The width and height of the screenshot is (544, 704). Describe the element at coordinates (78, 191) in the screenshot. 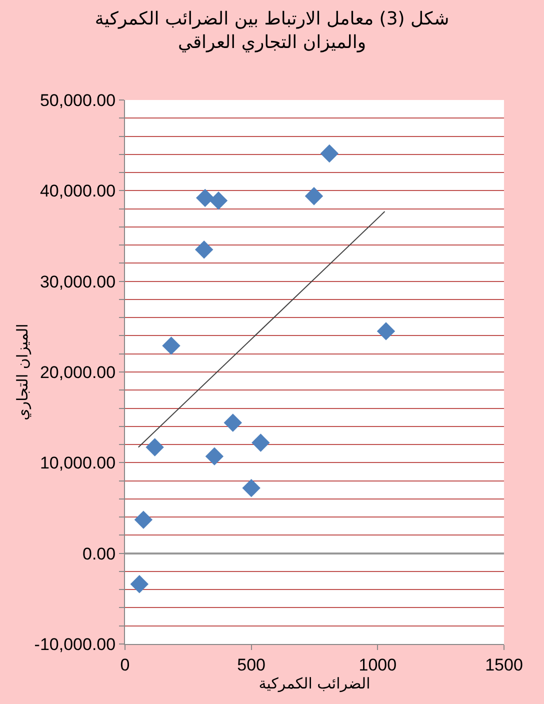

I see `y-tick-label: 40,000.00` at that location.